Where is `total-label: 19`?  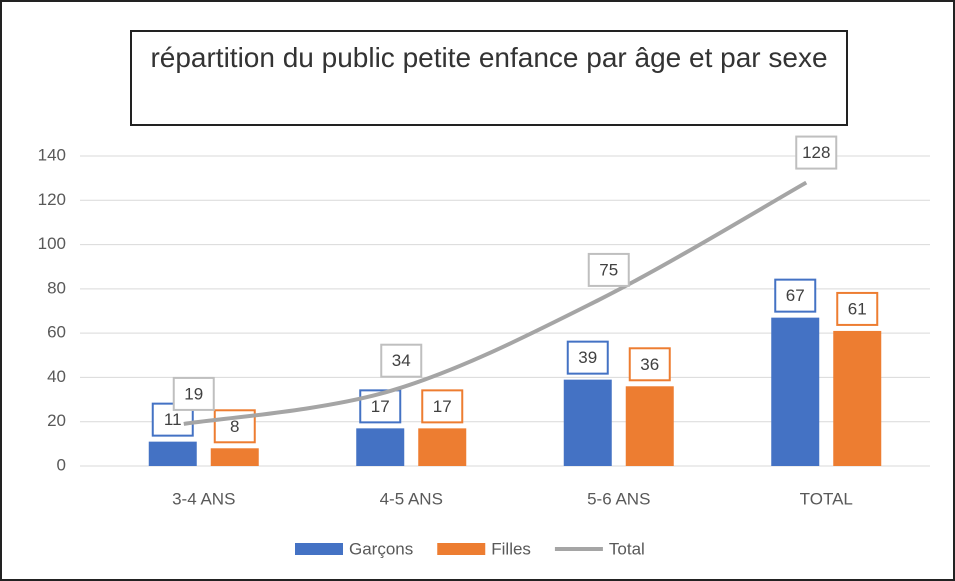 total-label: 19 is located at coordinates (193, 393).